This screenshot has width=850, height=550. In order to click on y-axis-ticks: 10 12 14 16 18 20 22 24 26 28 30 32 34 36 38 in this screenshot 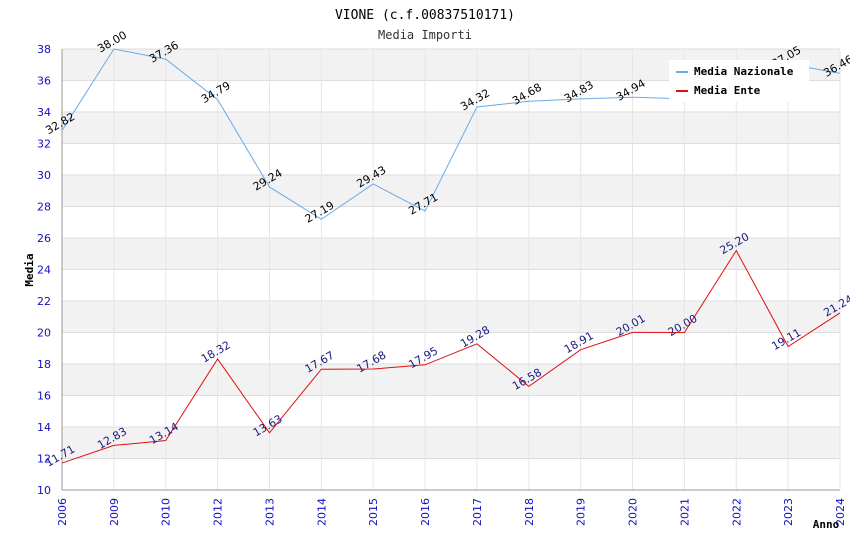, I will do `click(44, 270)`.